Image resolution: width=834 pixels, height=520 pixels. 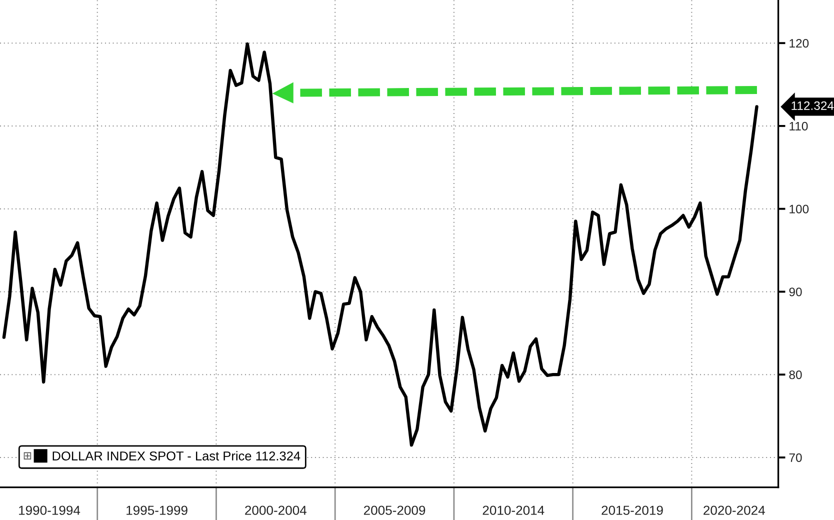 I want to click on x-tick-label: 1995-1999, so click(x=157, y=510).